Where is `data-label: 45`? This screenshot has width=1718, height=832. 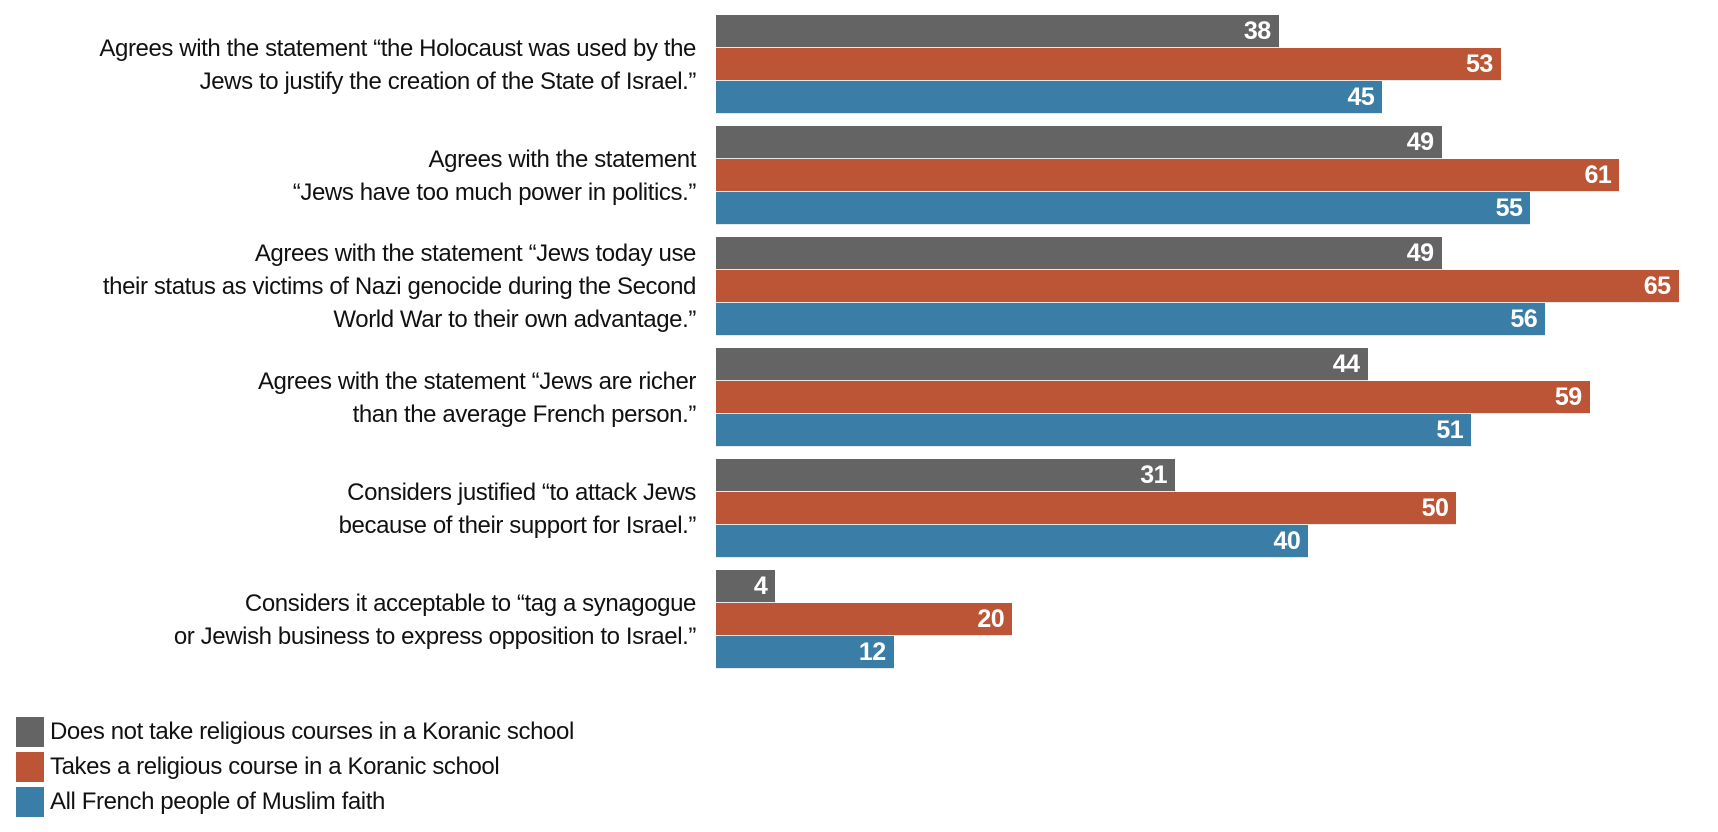
data-label: 45 is located at coordinates (1361, 97).